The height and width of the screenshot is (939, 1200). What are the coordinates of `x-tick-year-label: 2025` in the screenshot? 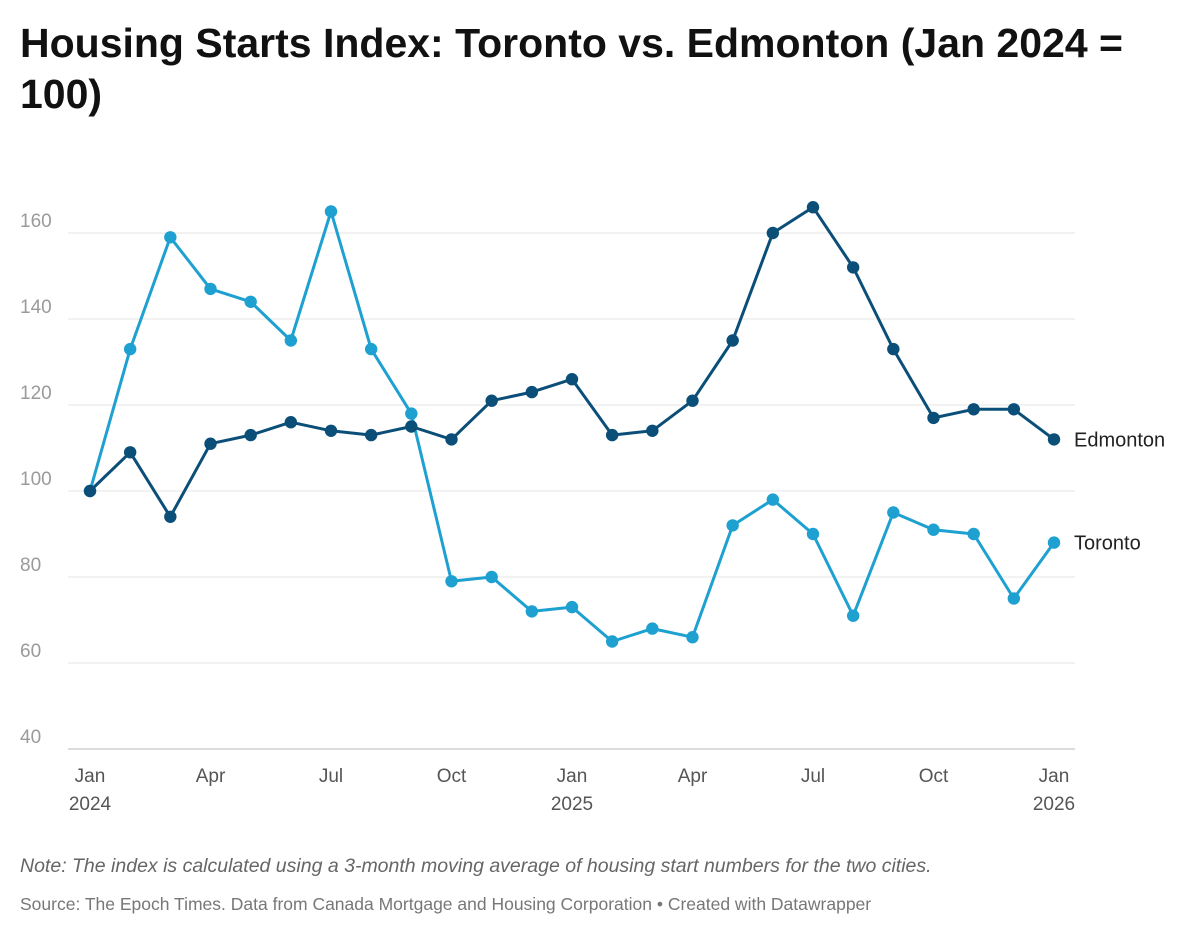 It's located at (572, 804).